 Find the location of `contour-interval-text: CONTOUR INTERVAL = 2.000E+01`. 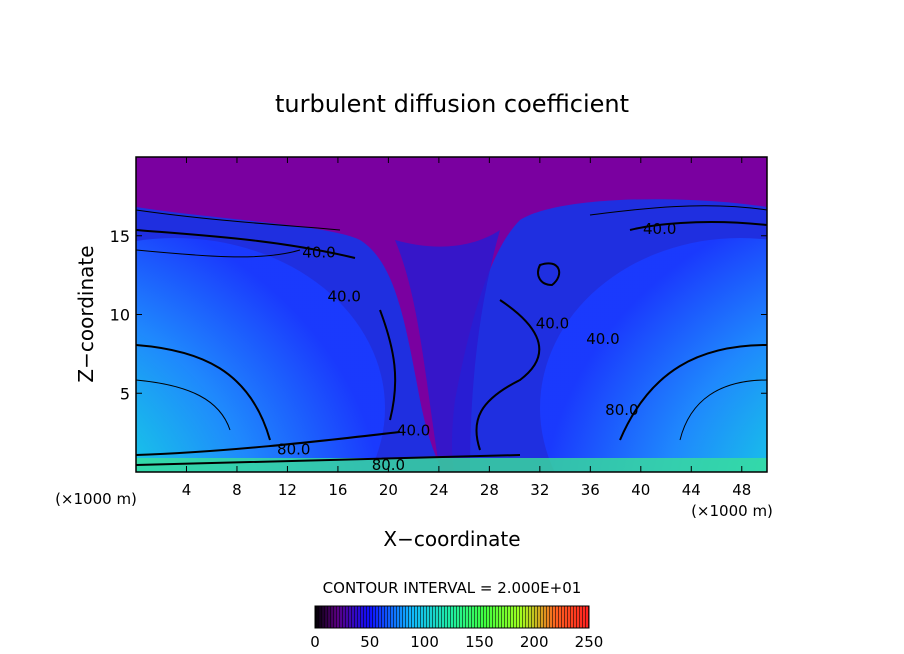

contour-interval-text: CONTOUR INTERVAL = 2.000E+01 is located at coordinates (452, 588).